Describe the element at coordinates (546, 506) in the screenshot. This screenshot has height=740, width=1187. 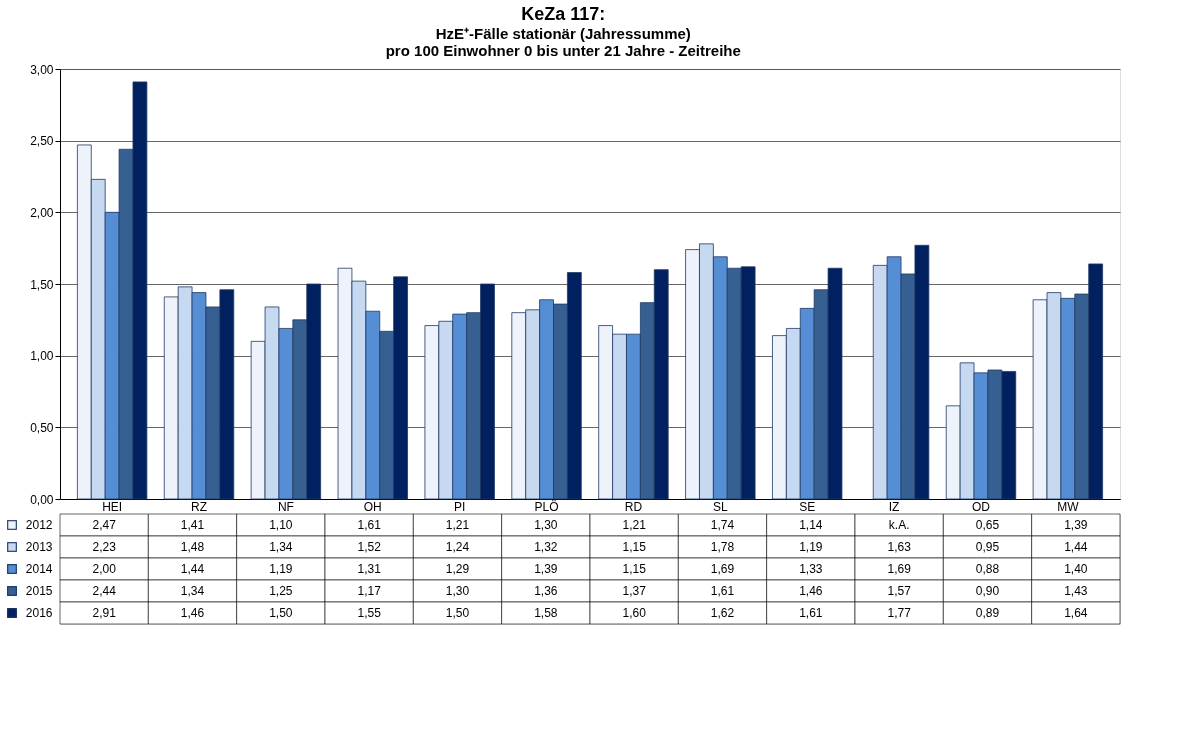
I see `x-tick-label: PLÖ` at that location.